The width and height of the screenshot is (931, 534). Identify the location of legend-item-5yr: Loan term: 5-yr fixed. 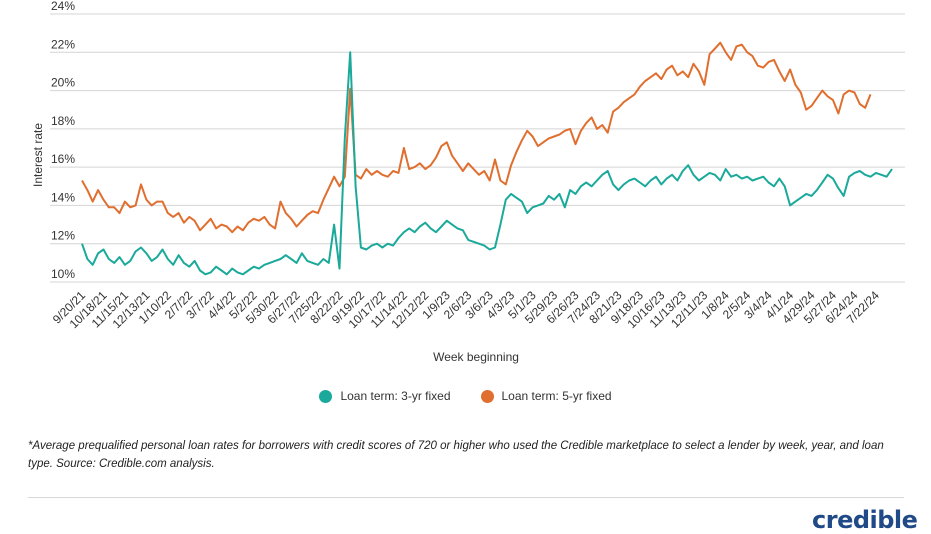
(546, 396).